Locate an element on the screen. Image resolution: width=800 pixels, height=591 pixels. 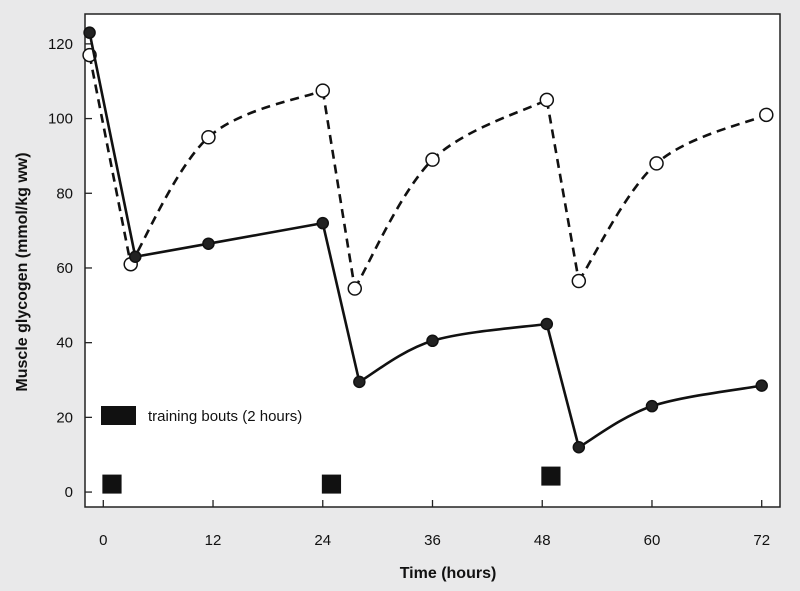
legend-label: training bouts (2 hours) is located at coordinates (225, 416).